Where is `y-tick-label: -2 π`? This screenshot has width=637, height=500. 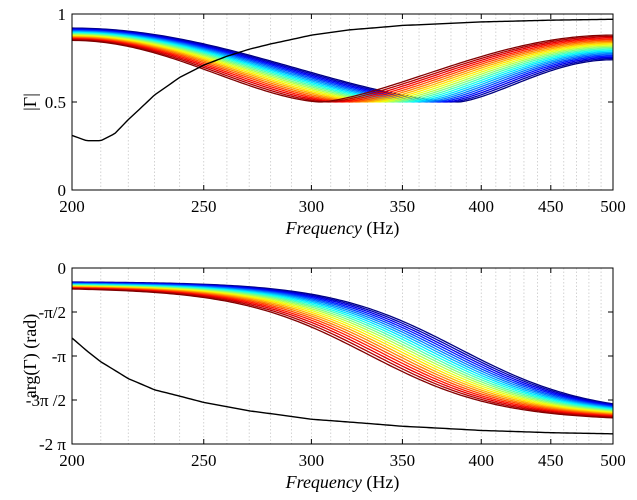
y-tick-label: -2 π is located at coordinates (52, 444).